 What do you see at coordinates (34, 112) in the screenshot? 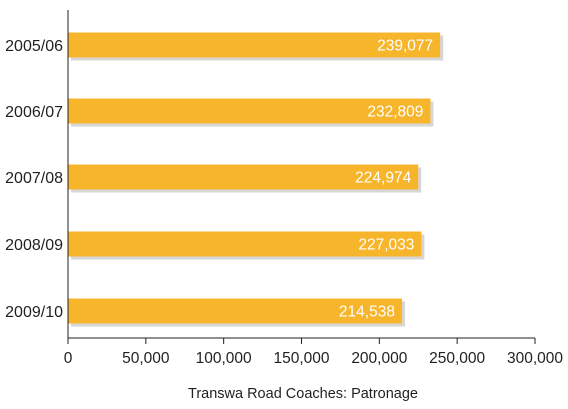
I see `category-label: 2006/07` at bounding box center [34, 112].